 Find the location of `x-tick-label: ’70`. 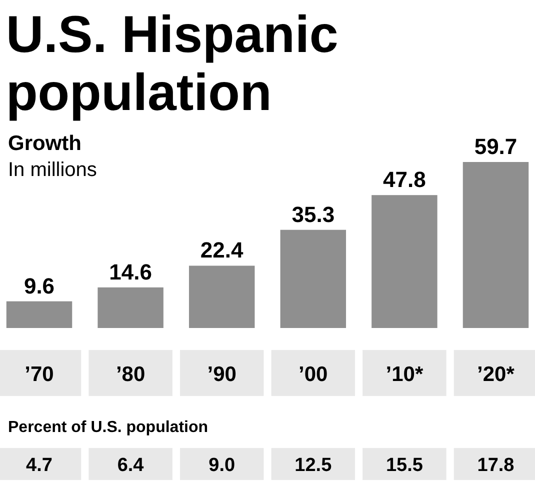

x-tick-label: ’70 is located at coordinates (39, 374).